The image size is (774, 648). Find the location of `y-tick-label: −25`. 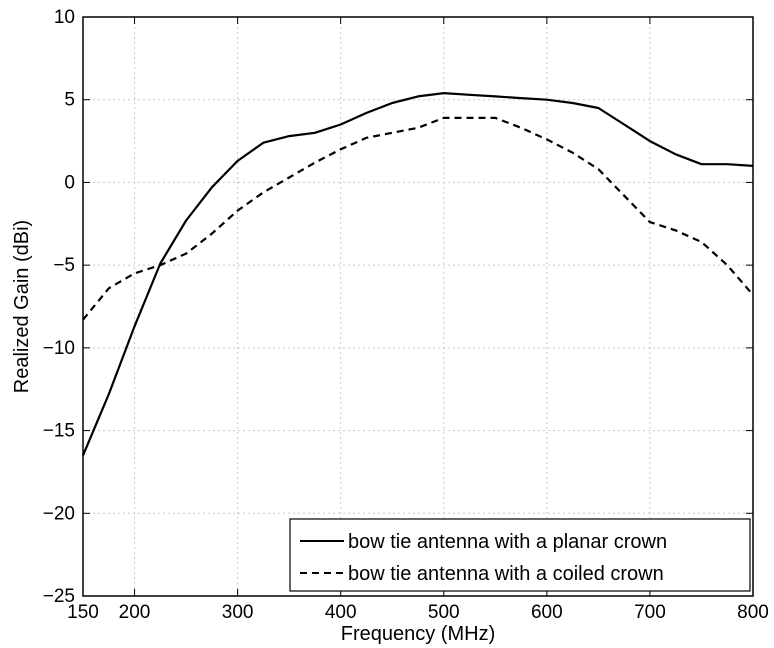

y-tick-label: −25 is located at coordinates (59, 596).